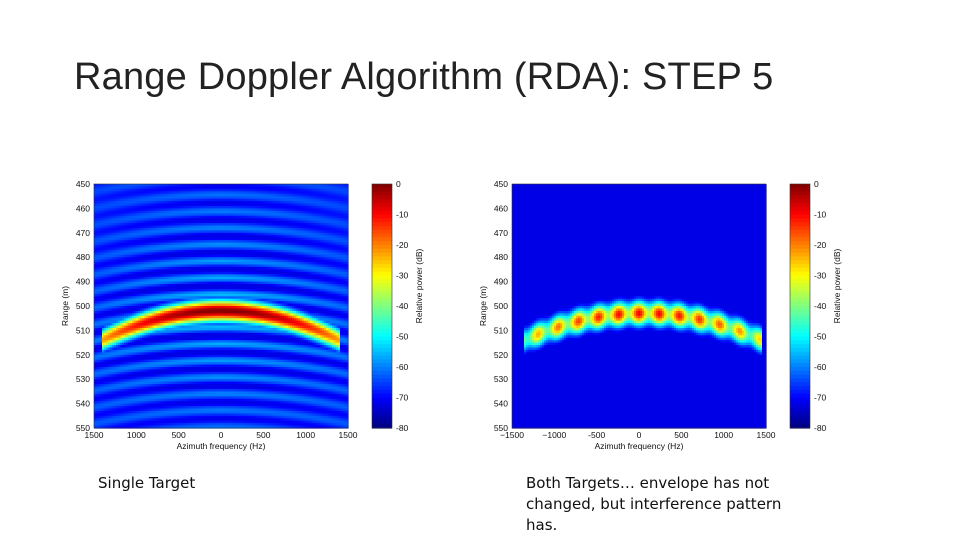 The width and height of the screenshot is (960, 540). I want to click on x-tick-label: -500, so click(596, 435).